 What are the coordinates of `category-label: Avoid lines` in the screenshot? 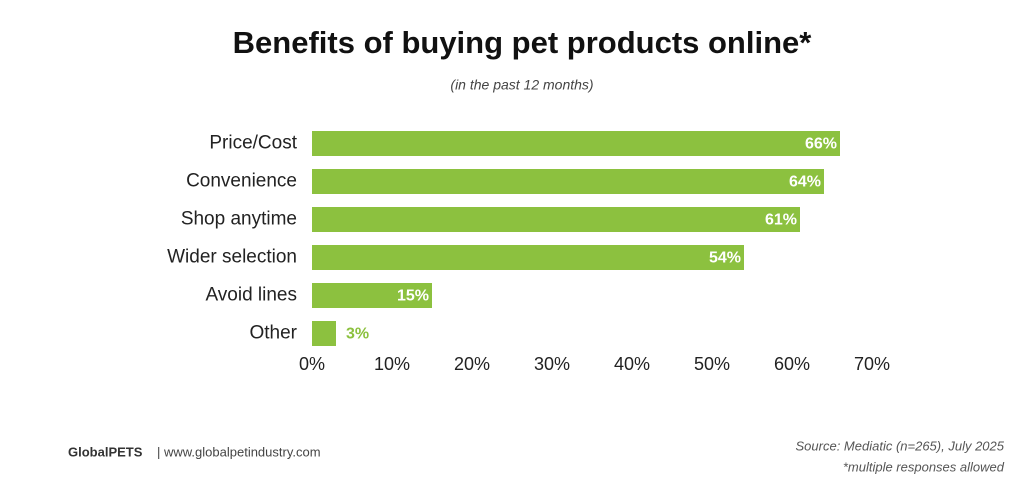 It's located at (251, 295).